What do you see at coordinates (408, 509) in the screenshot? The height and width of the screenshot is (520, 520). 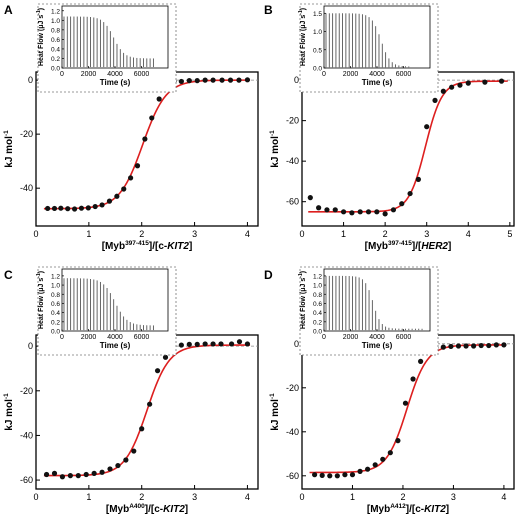 I see `x-axis-label: [MybA412]/[c-KIT2]` at bounding box center [408, 509].